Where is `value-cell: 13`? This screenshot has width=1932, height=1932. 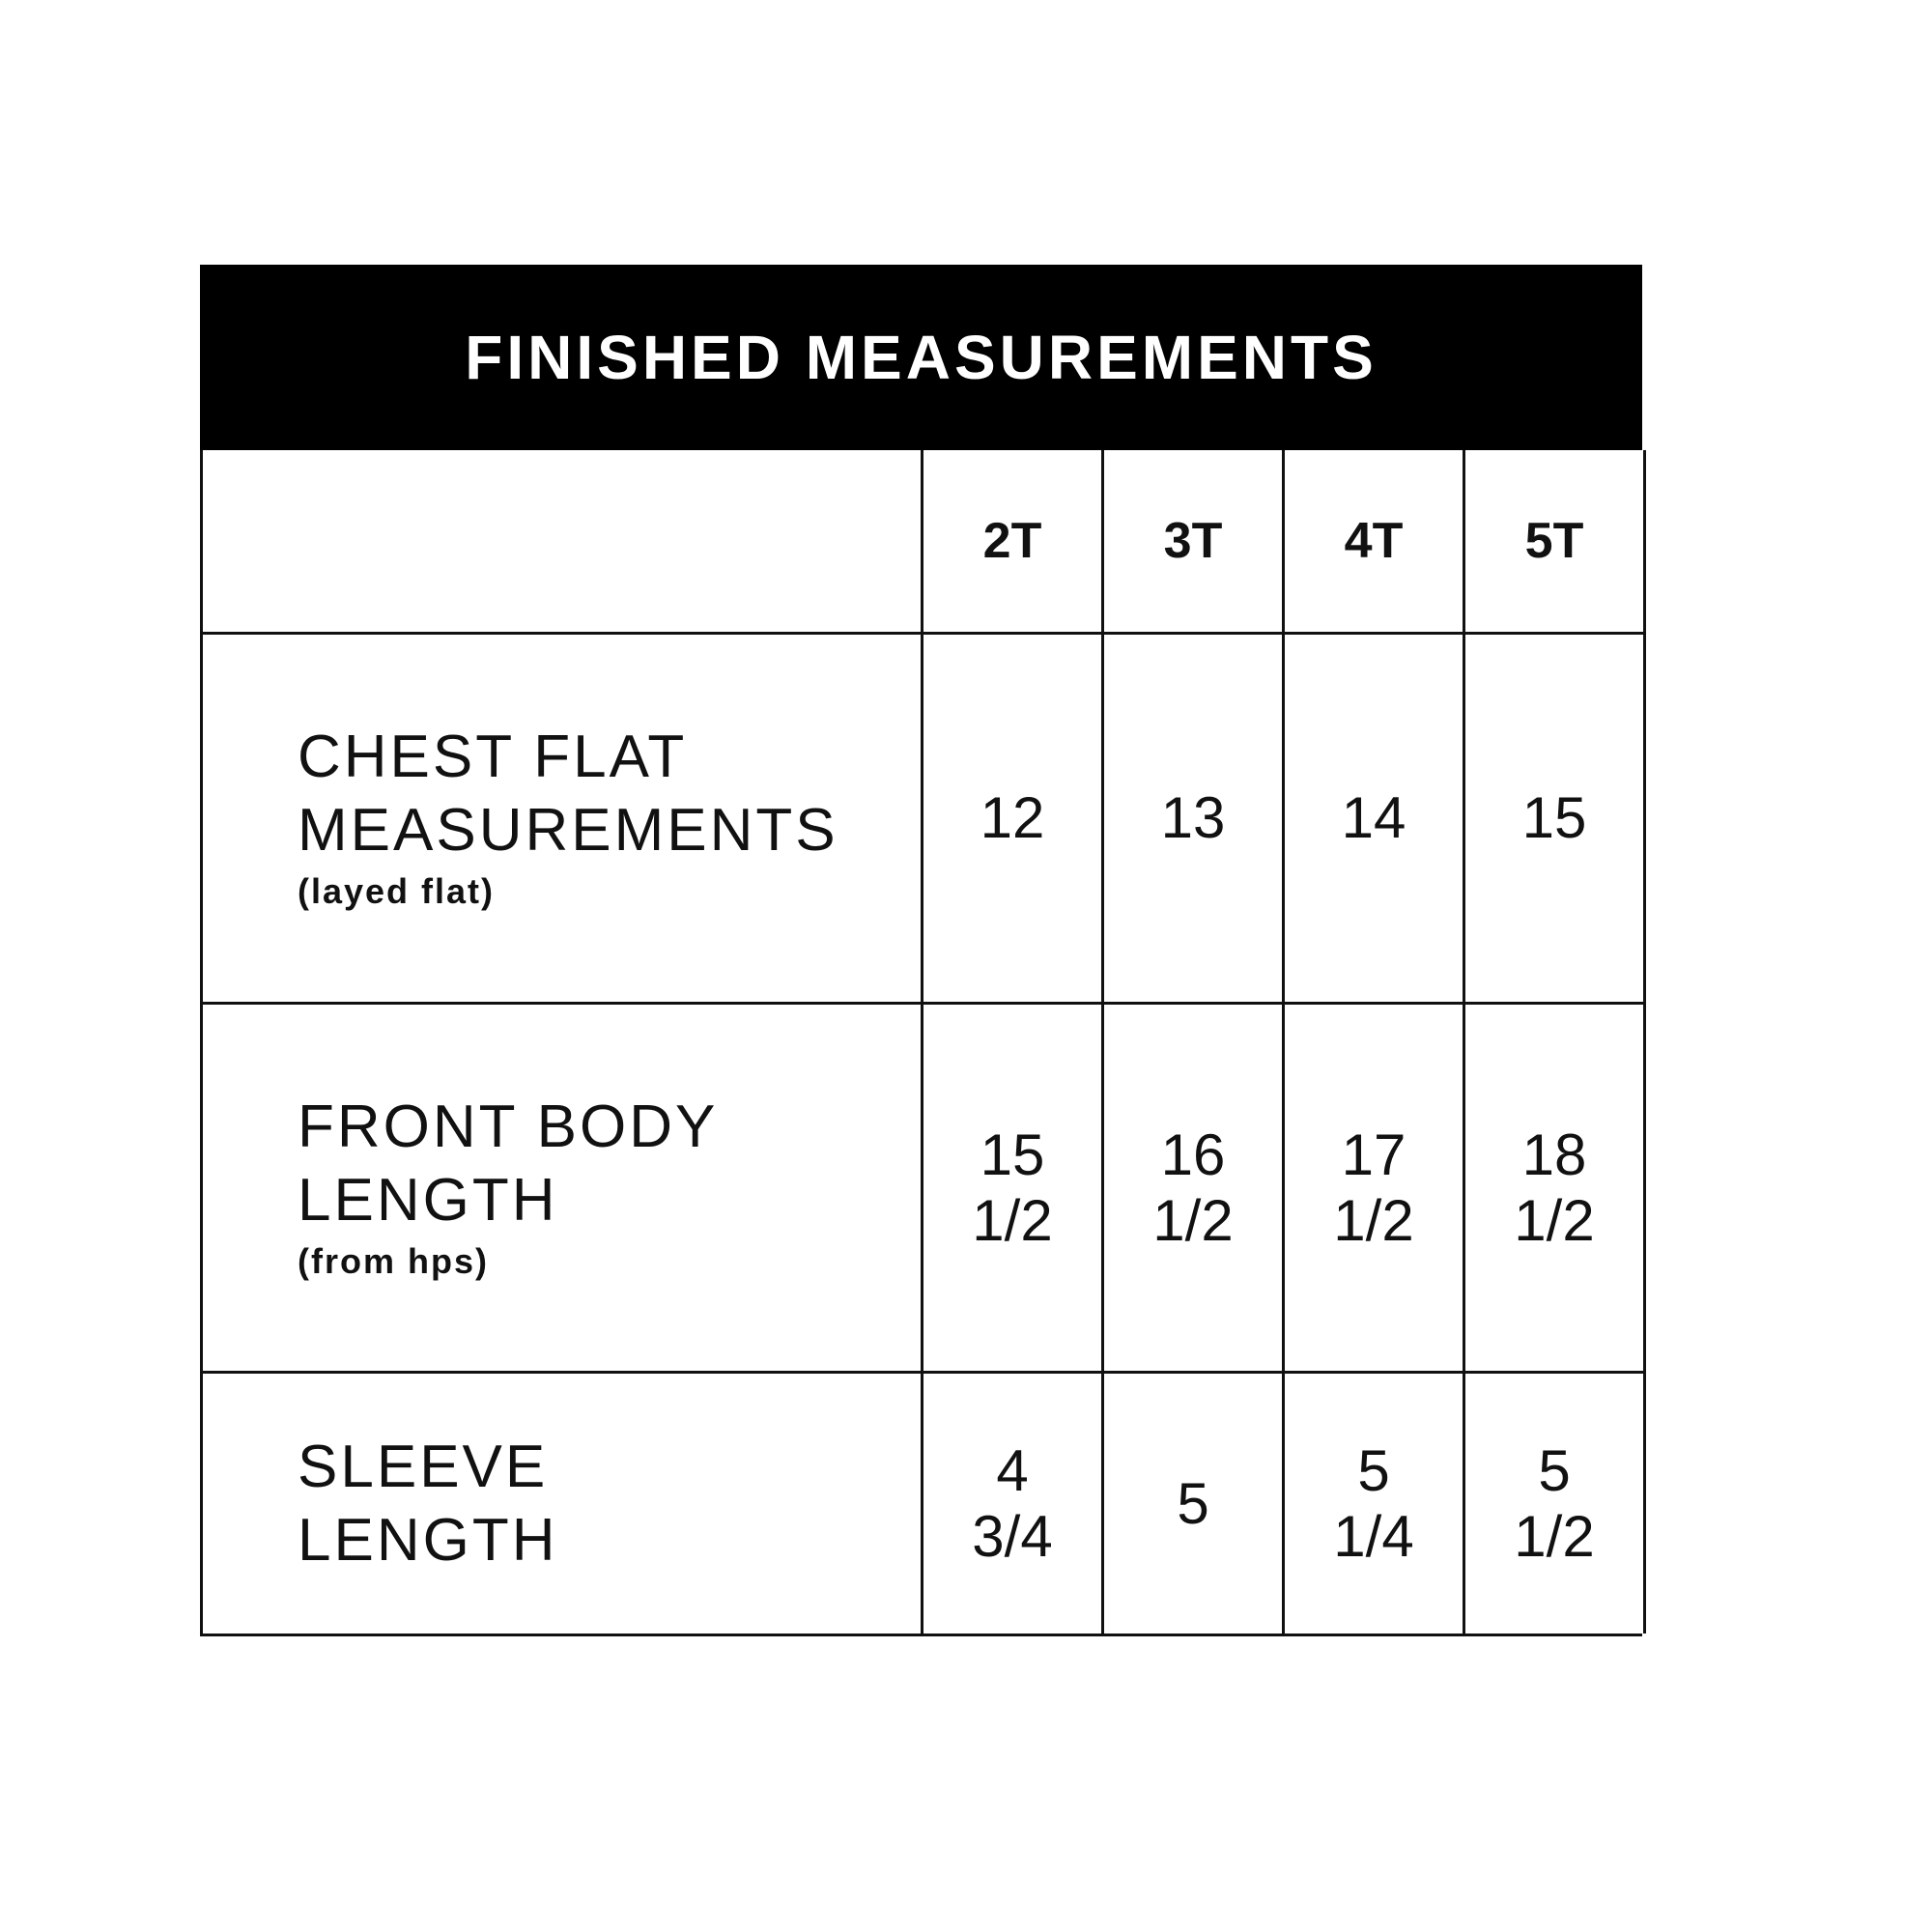 value-cell: 13 is located at coordinates (1194, 820).